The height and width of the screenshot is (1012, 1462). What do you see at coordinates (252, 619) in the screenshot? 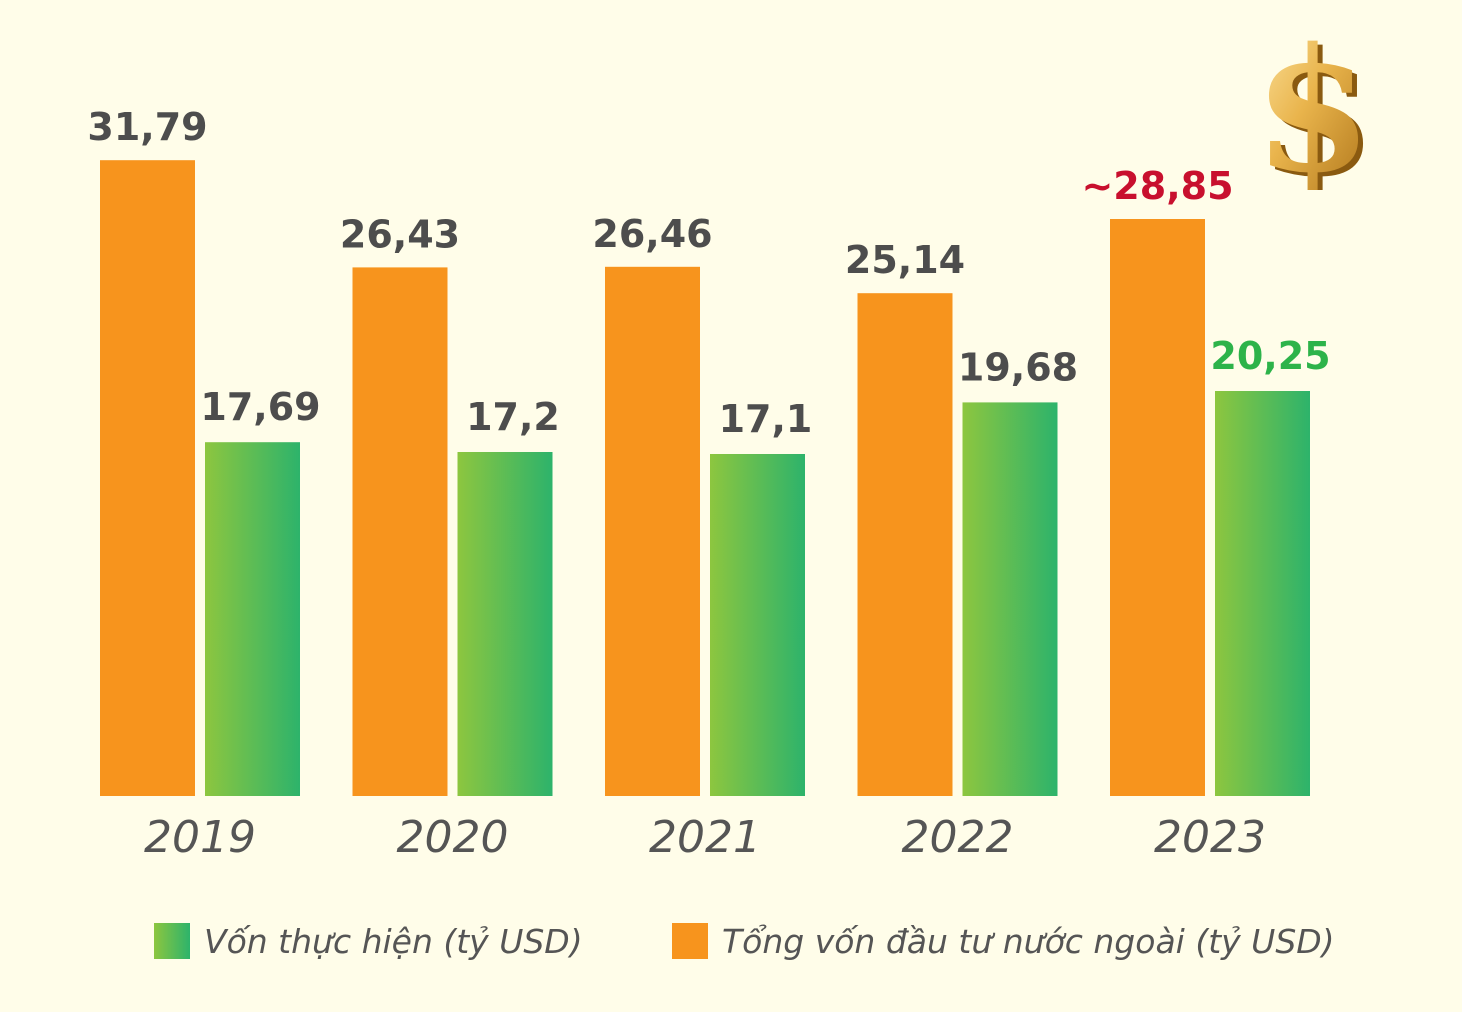
I see `bar-realized-2019` at bounding box center [252, 619].